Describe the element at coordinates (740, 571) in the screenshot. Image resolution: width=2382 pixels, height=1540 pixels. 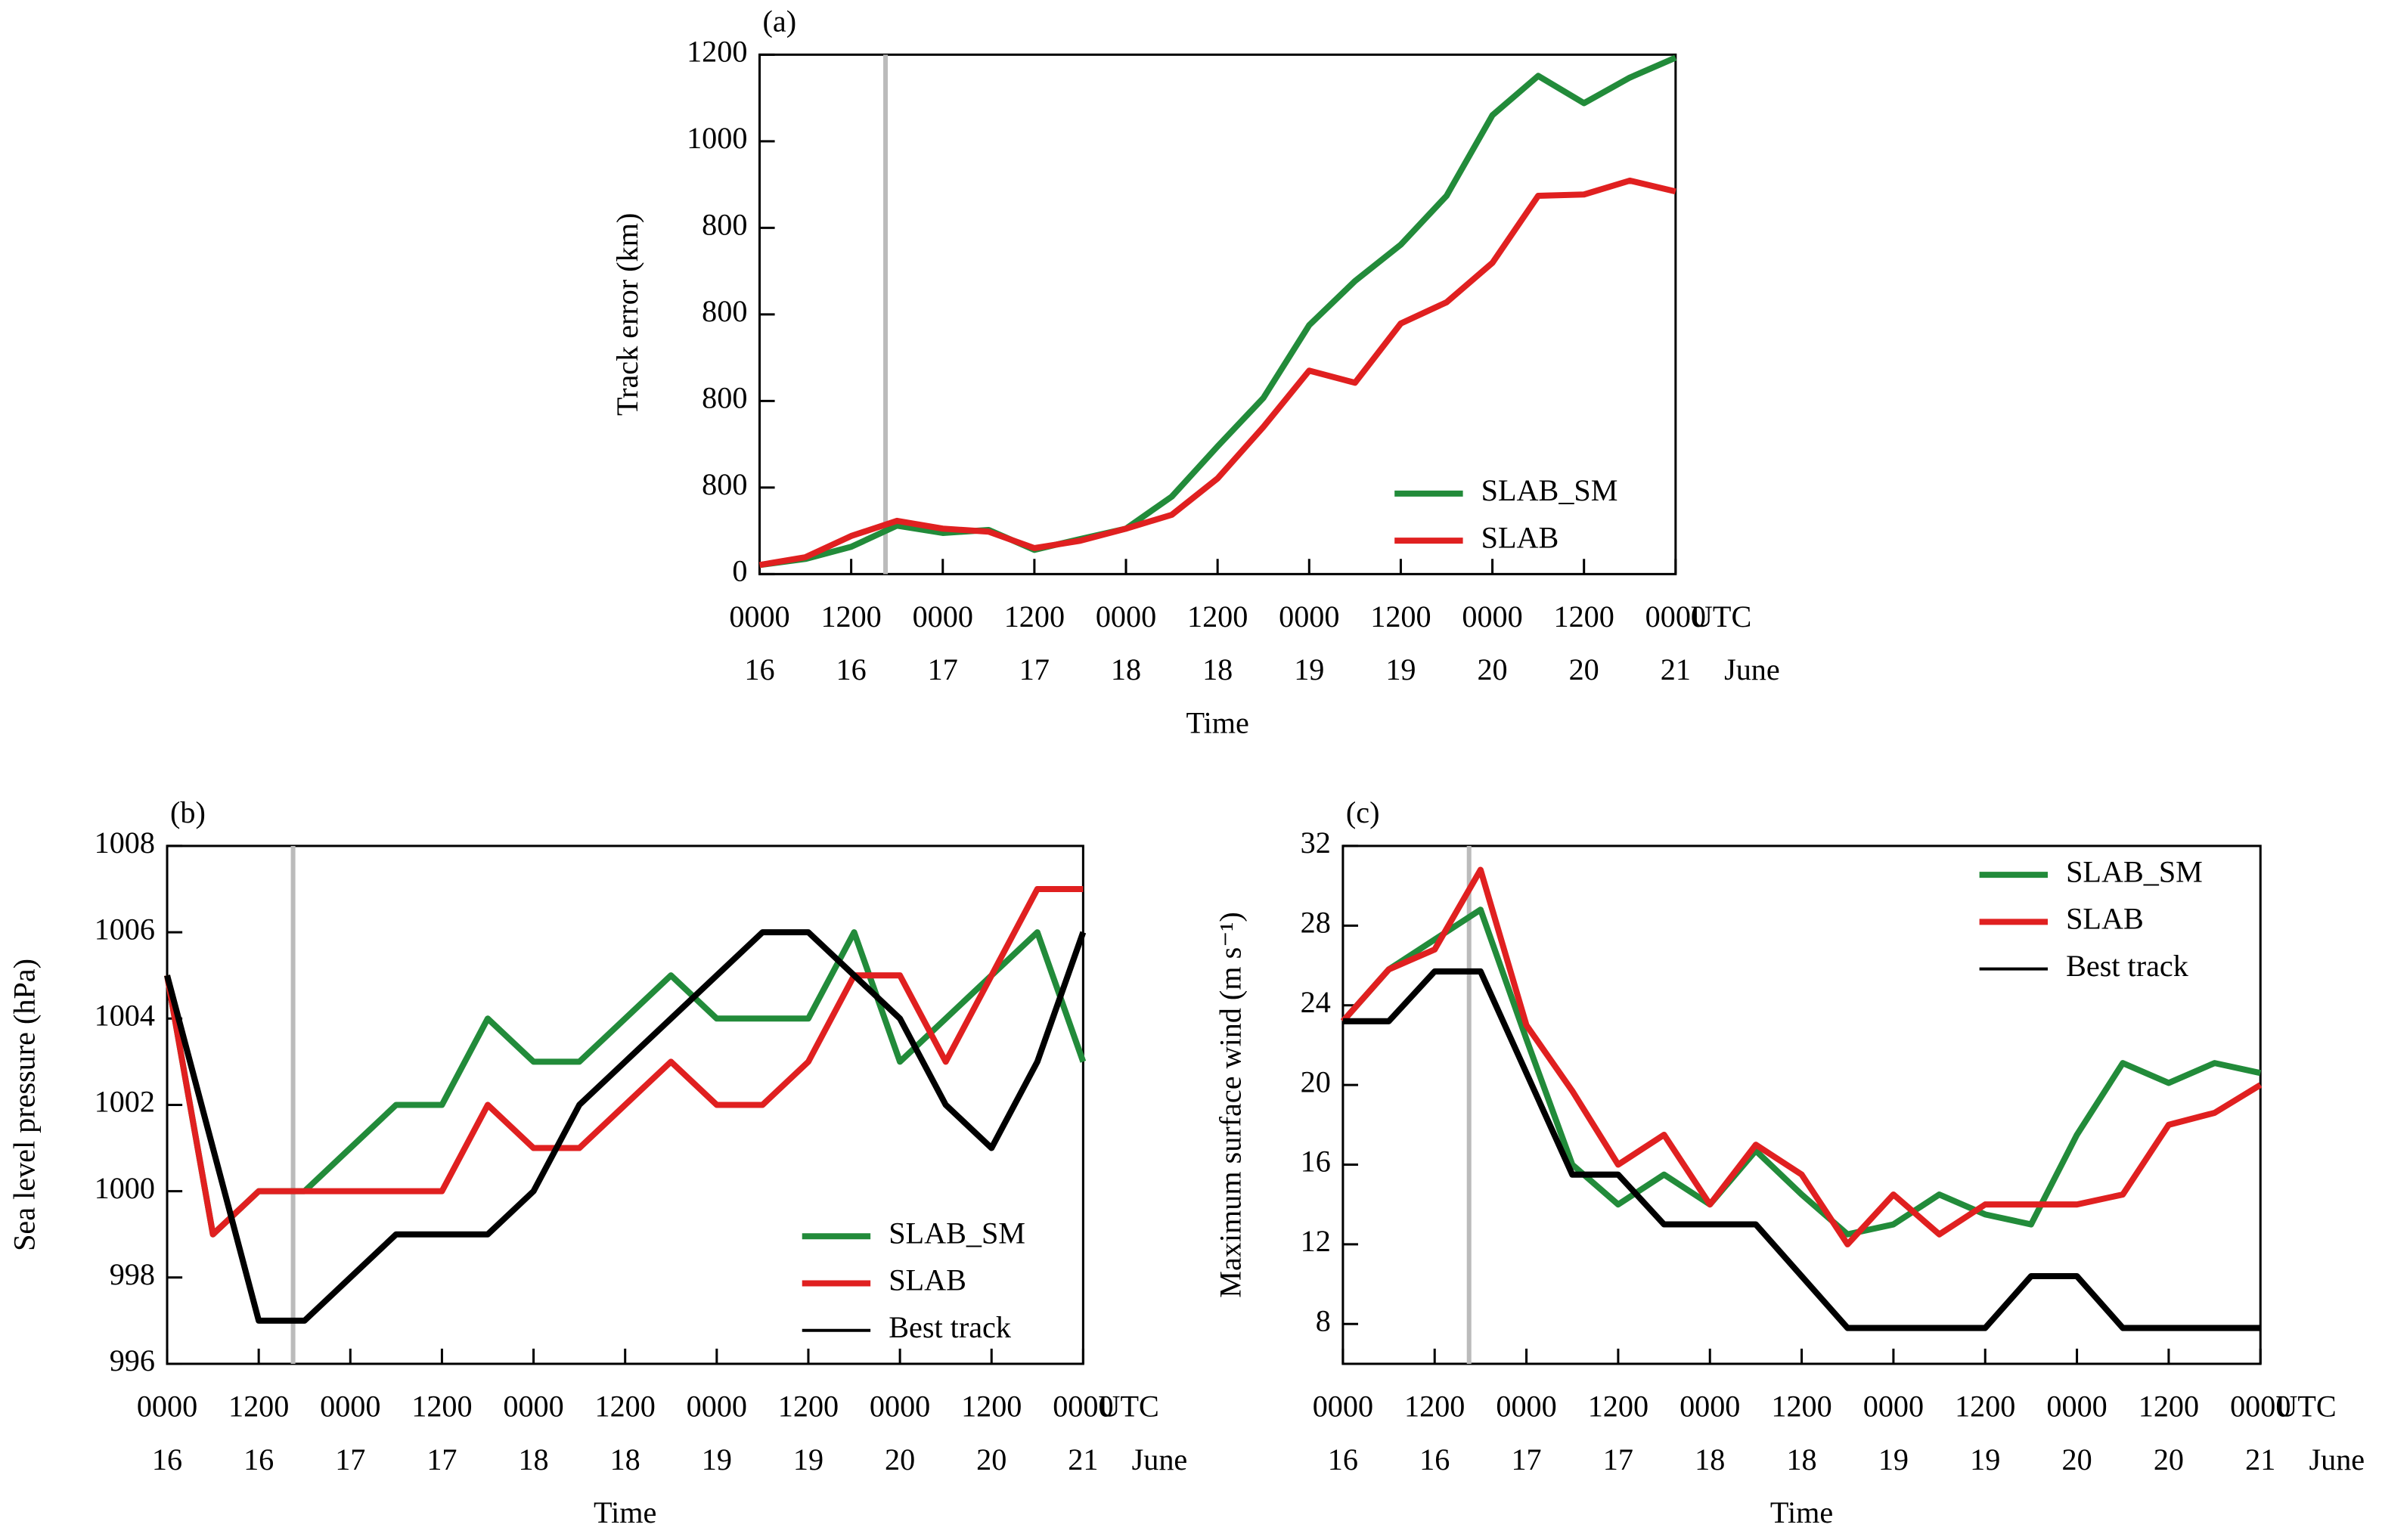
I see `y-tick-label: 0` at that location.